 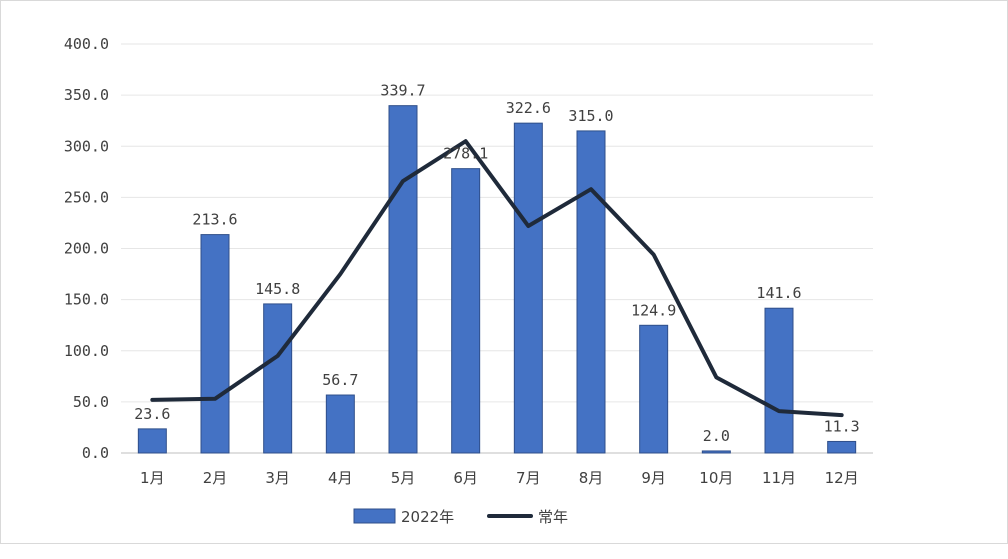 I want to click on y-tick-label: 0.0, so click(x=95, y=453).